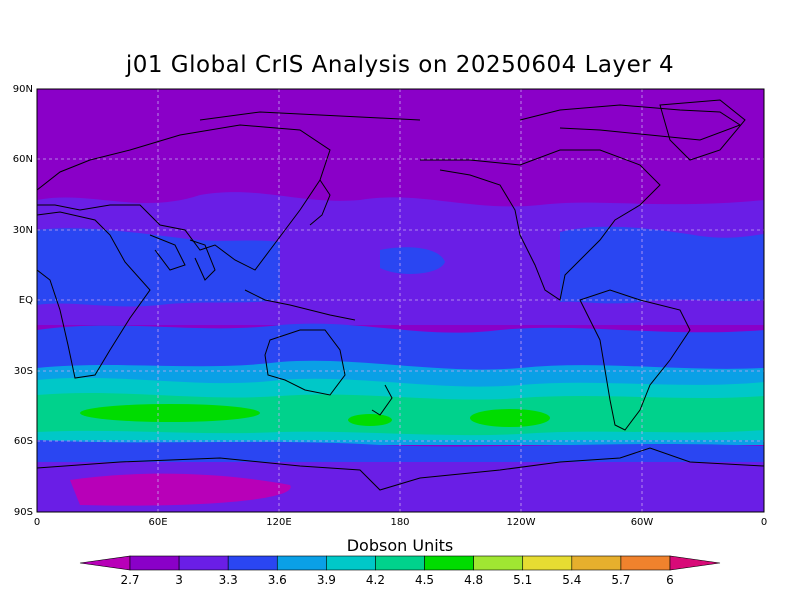 Image resolution: width=800 pixels, height=600 pixels. What do you see at coordinates (23, 230) in the screenshot?
I see `lat-tick-label: 30N` at bounding box center [23, 230].